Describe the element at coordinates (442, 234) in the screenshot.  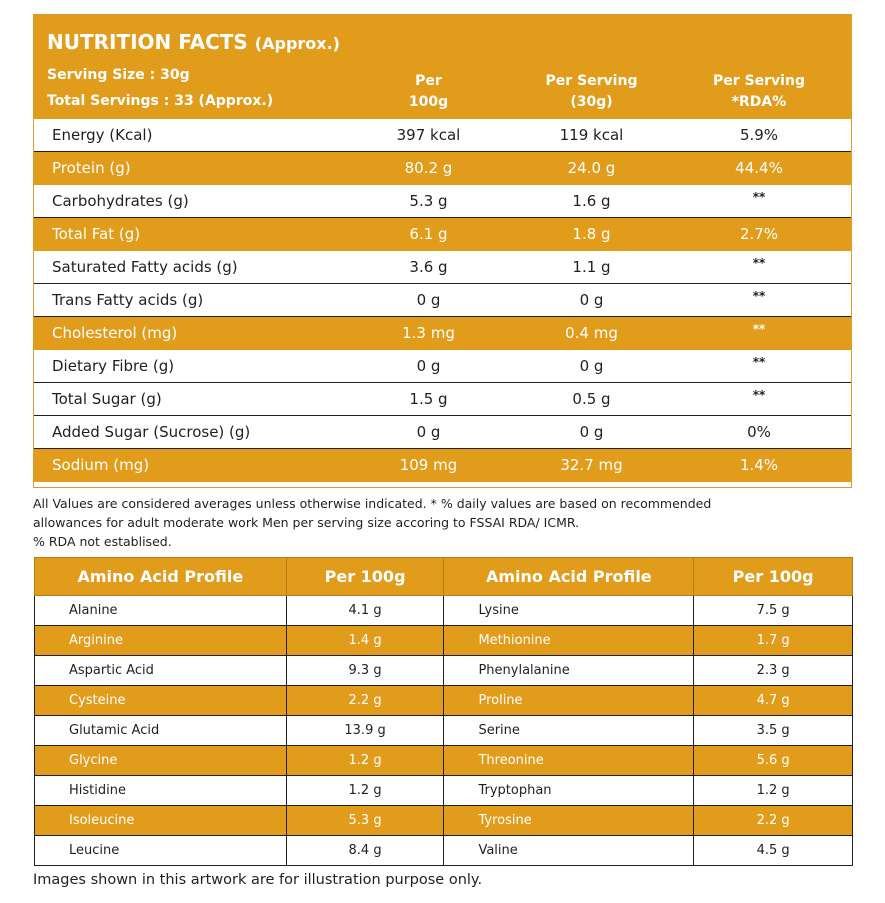
I see `nutrition-row-total-fat: Total Fat (g) 6.1 g 1.8 g 2.7%` at that location.